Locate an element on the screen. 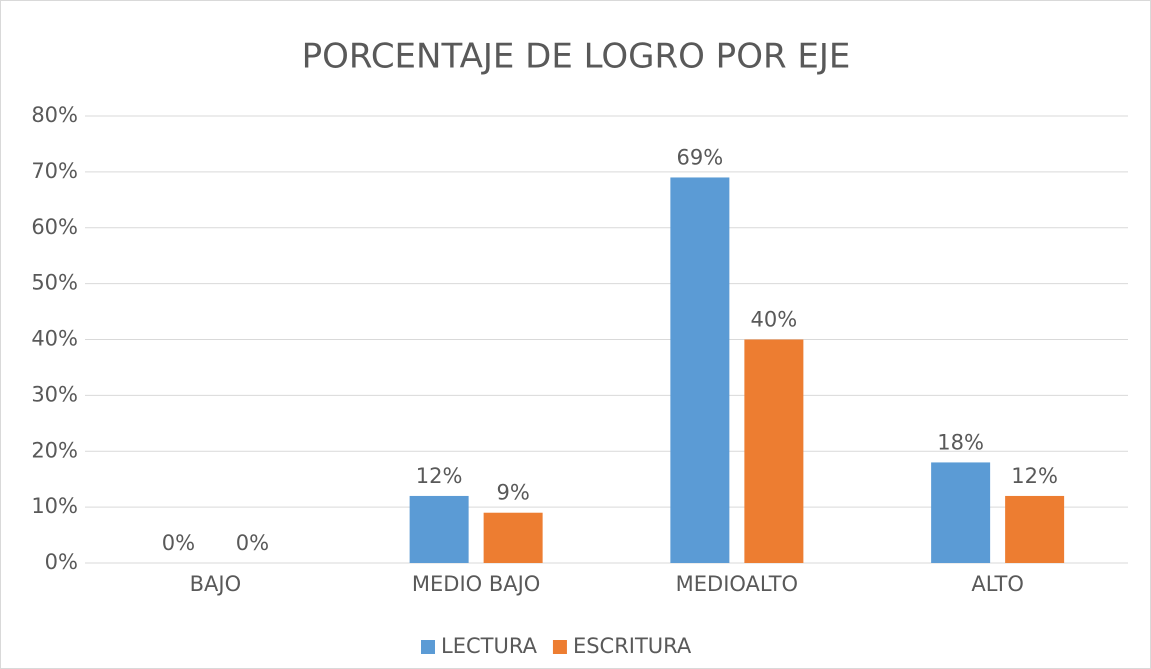  y-tick-label: 30% is located at coordinates (54, 394).